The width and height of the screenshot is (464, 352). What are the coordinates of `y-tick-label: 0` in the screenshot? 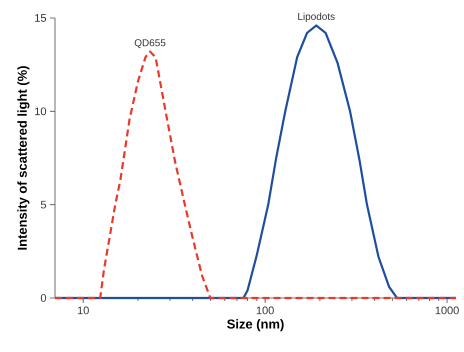 It's located at (43, 298).